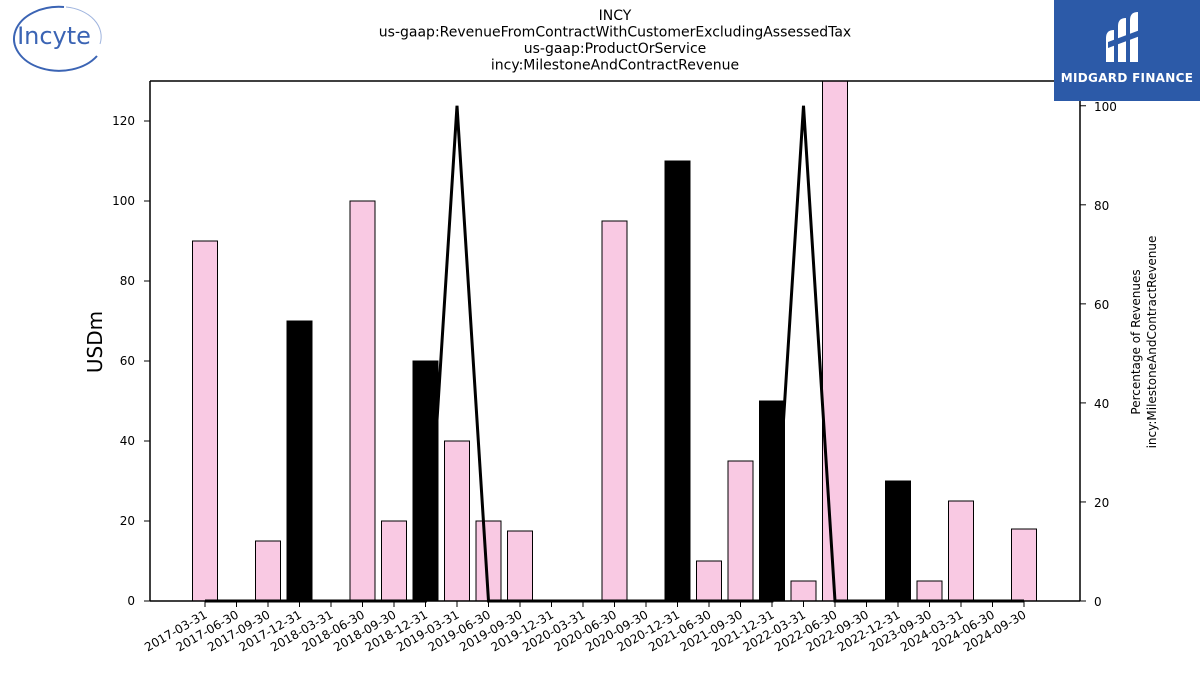  I want to click on right-axis-title-line: Percentage of Revenues, so click(1136, 341).